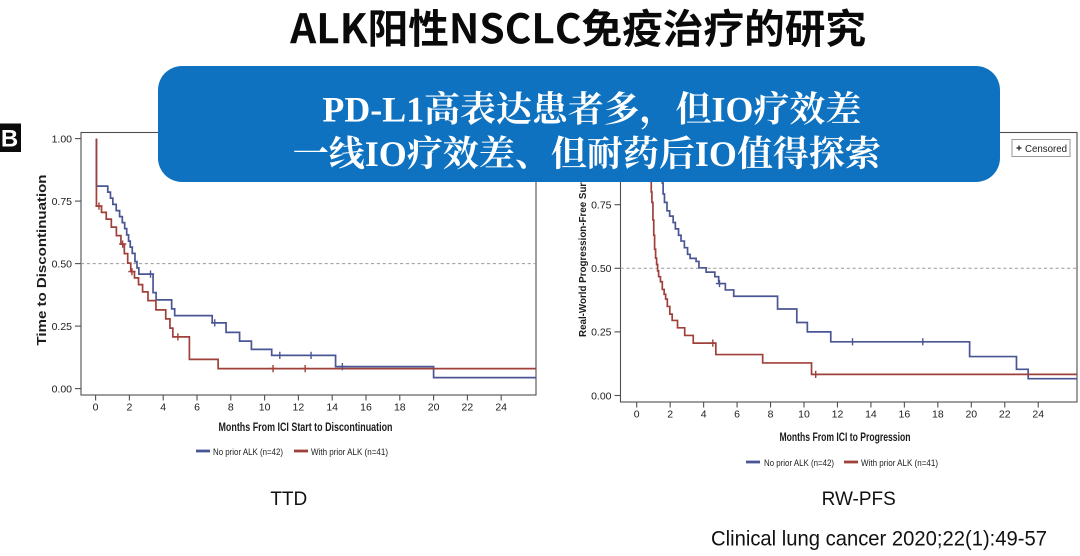  I want to click on svg-text: Time to Discontinuation, so click(41, 259).